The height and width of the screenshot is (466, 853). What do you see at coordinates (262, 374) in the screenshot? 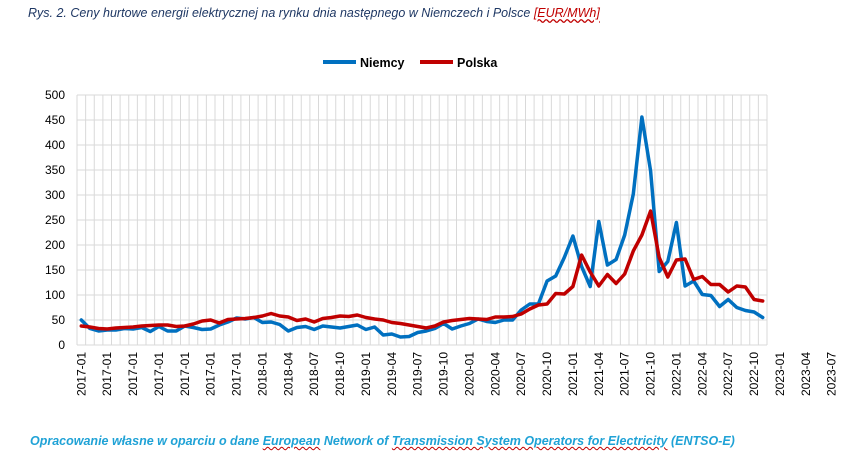
I see `x-tick-label: 2018-01` at bounding box center [262, 374].